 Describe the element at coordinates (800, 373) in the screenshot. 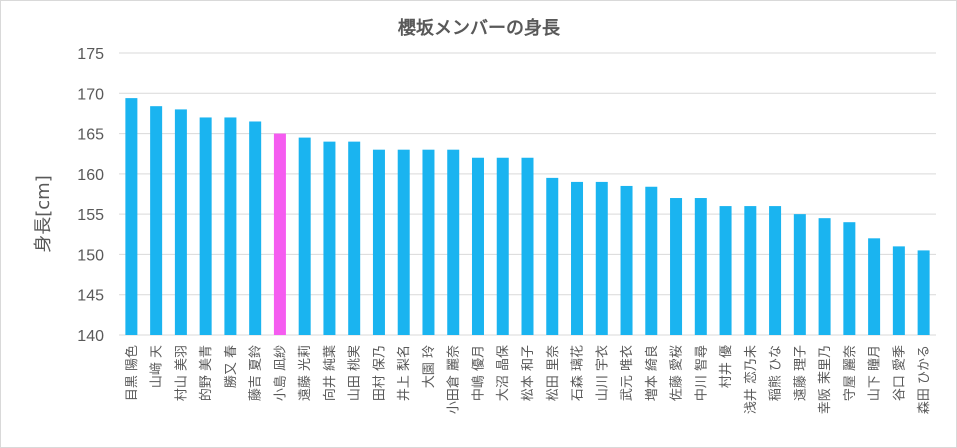

I see `x-tick-label: 遠藤 理子` at that location.